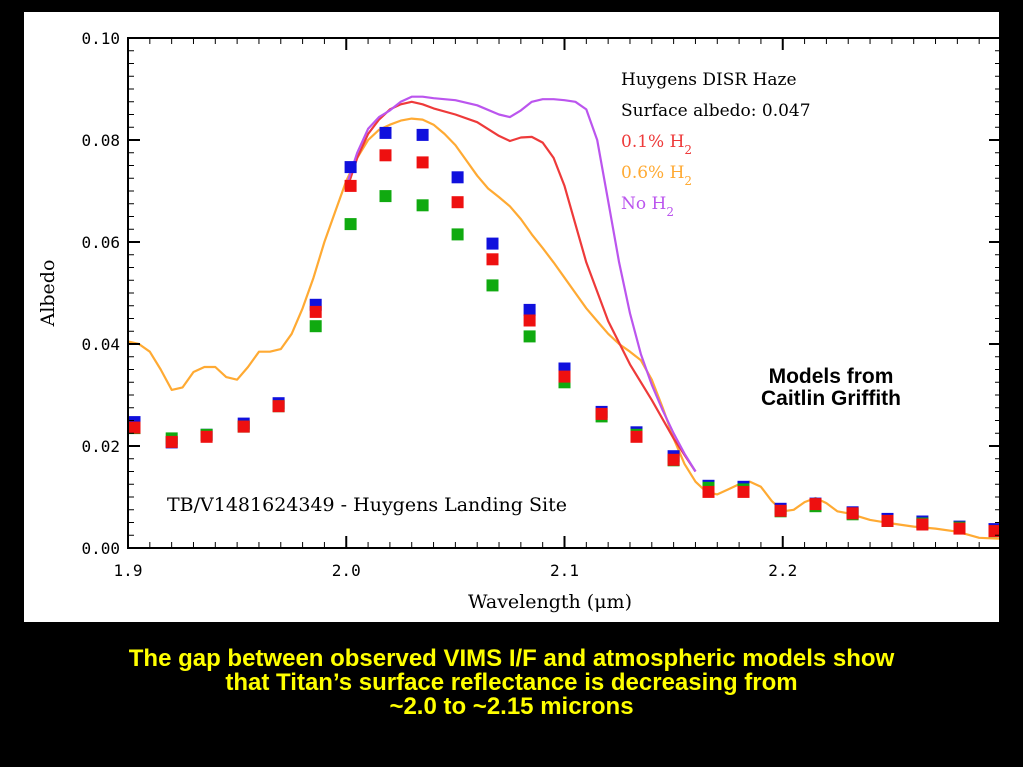 The height and width of the screenshot is (767, 1023). I want to click on y-tick-label: 0.06, so click(100, 242).